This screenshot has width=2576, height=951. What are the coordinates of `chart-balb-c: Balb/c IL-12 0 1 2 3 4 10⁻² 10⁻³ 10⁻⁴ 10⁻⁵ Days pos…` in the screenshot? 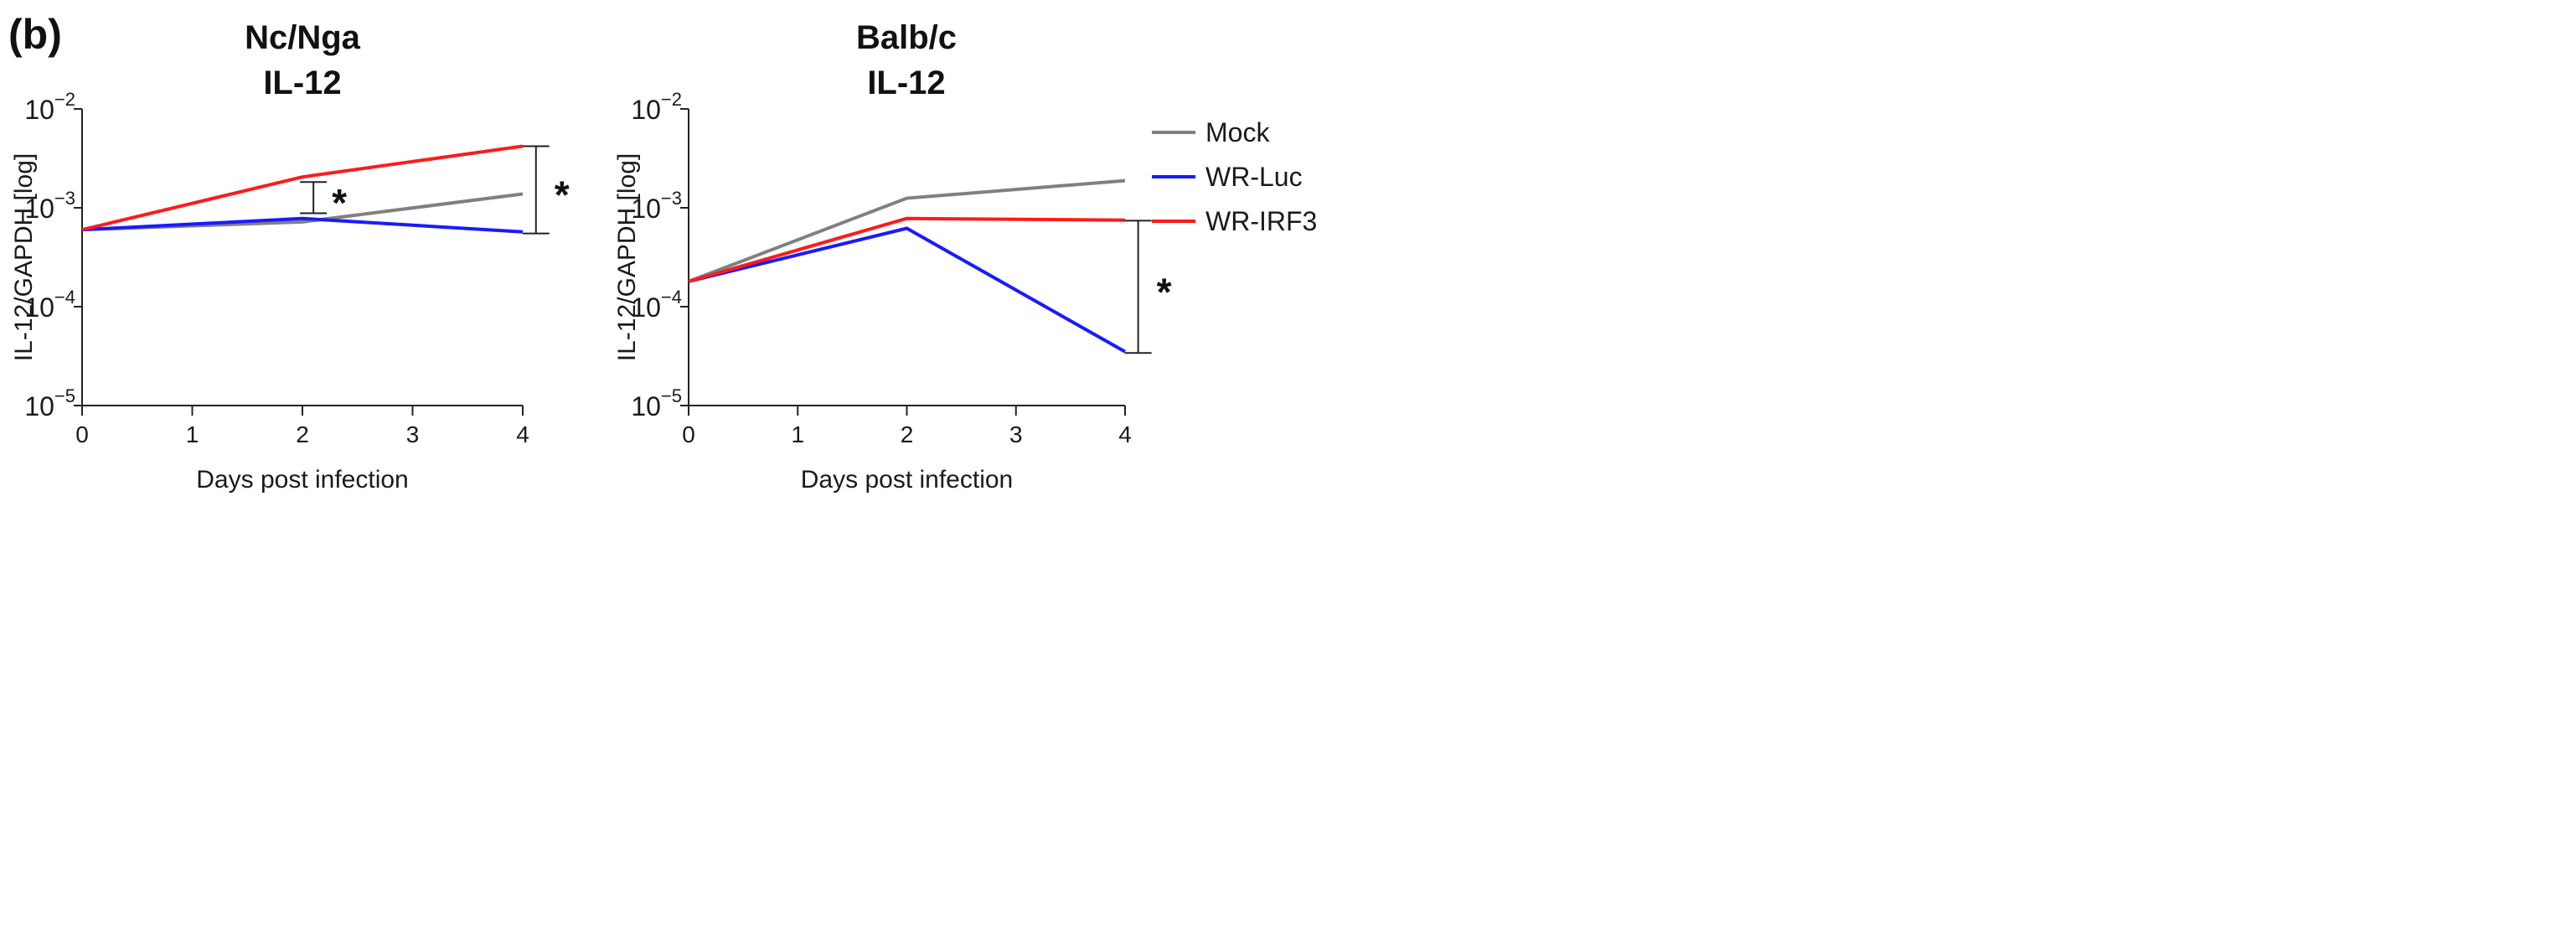 It's located at (892, 256).